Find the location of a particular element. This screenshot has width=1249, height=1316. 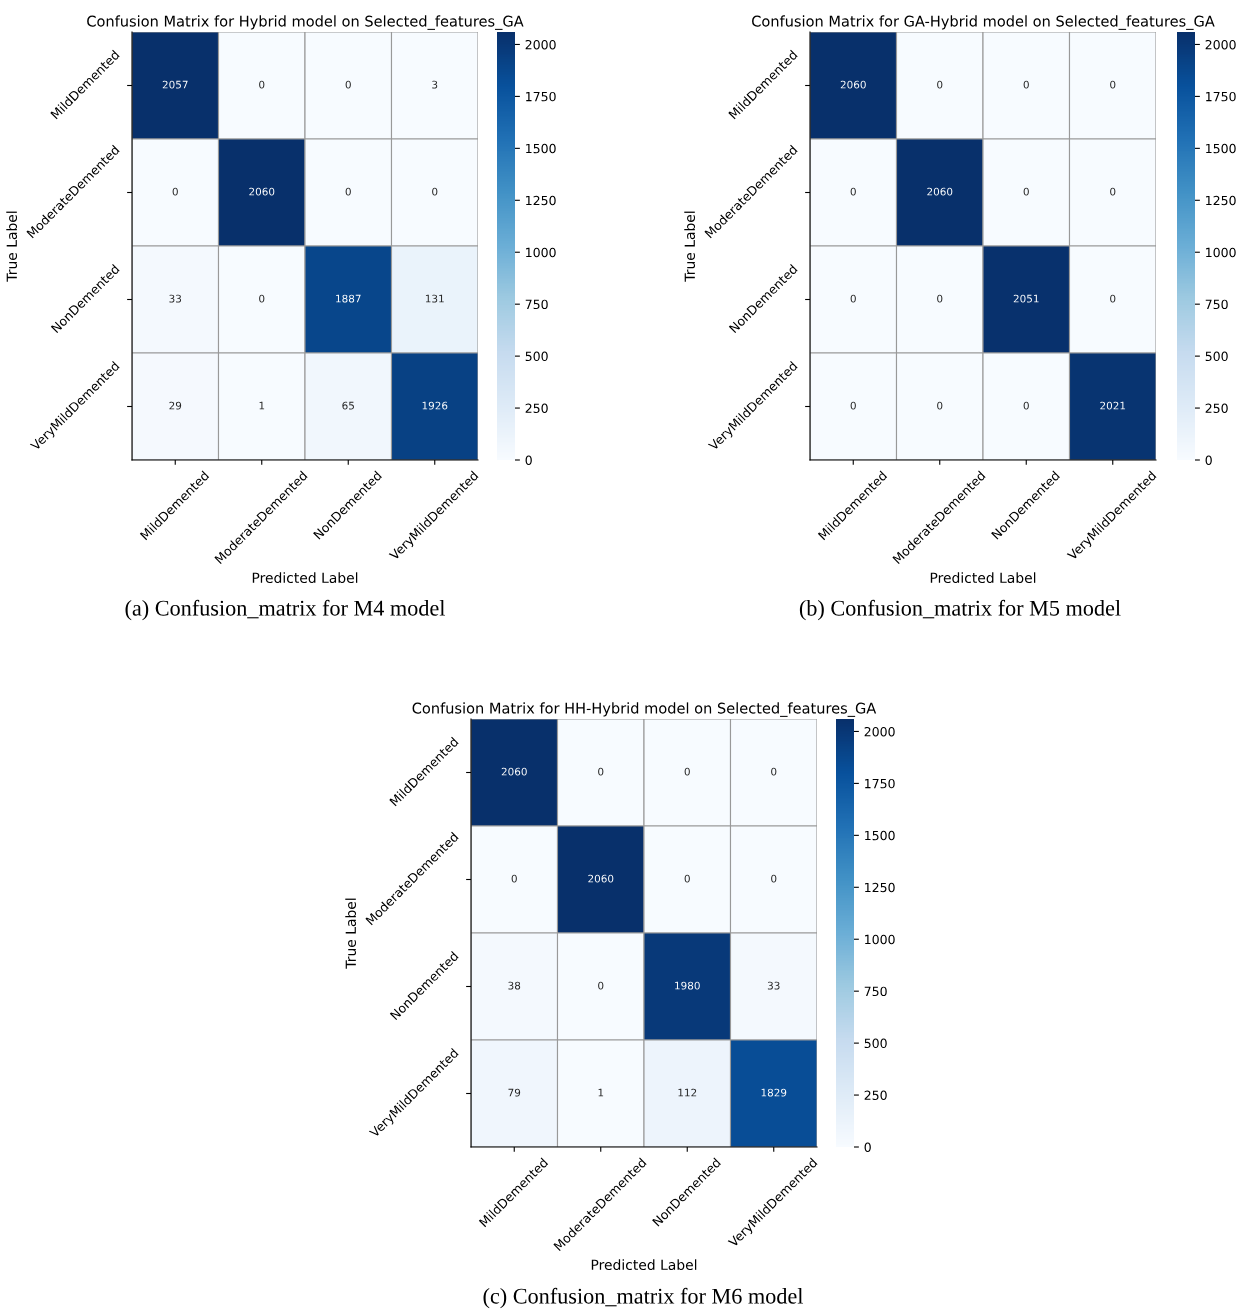

data-label: 79 is located at coordinates (514, 1092).